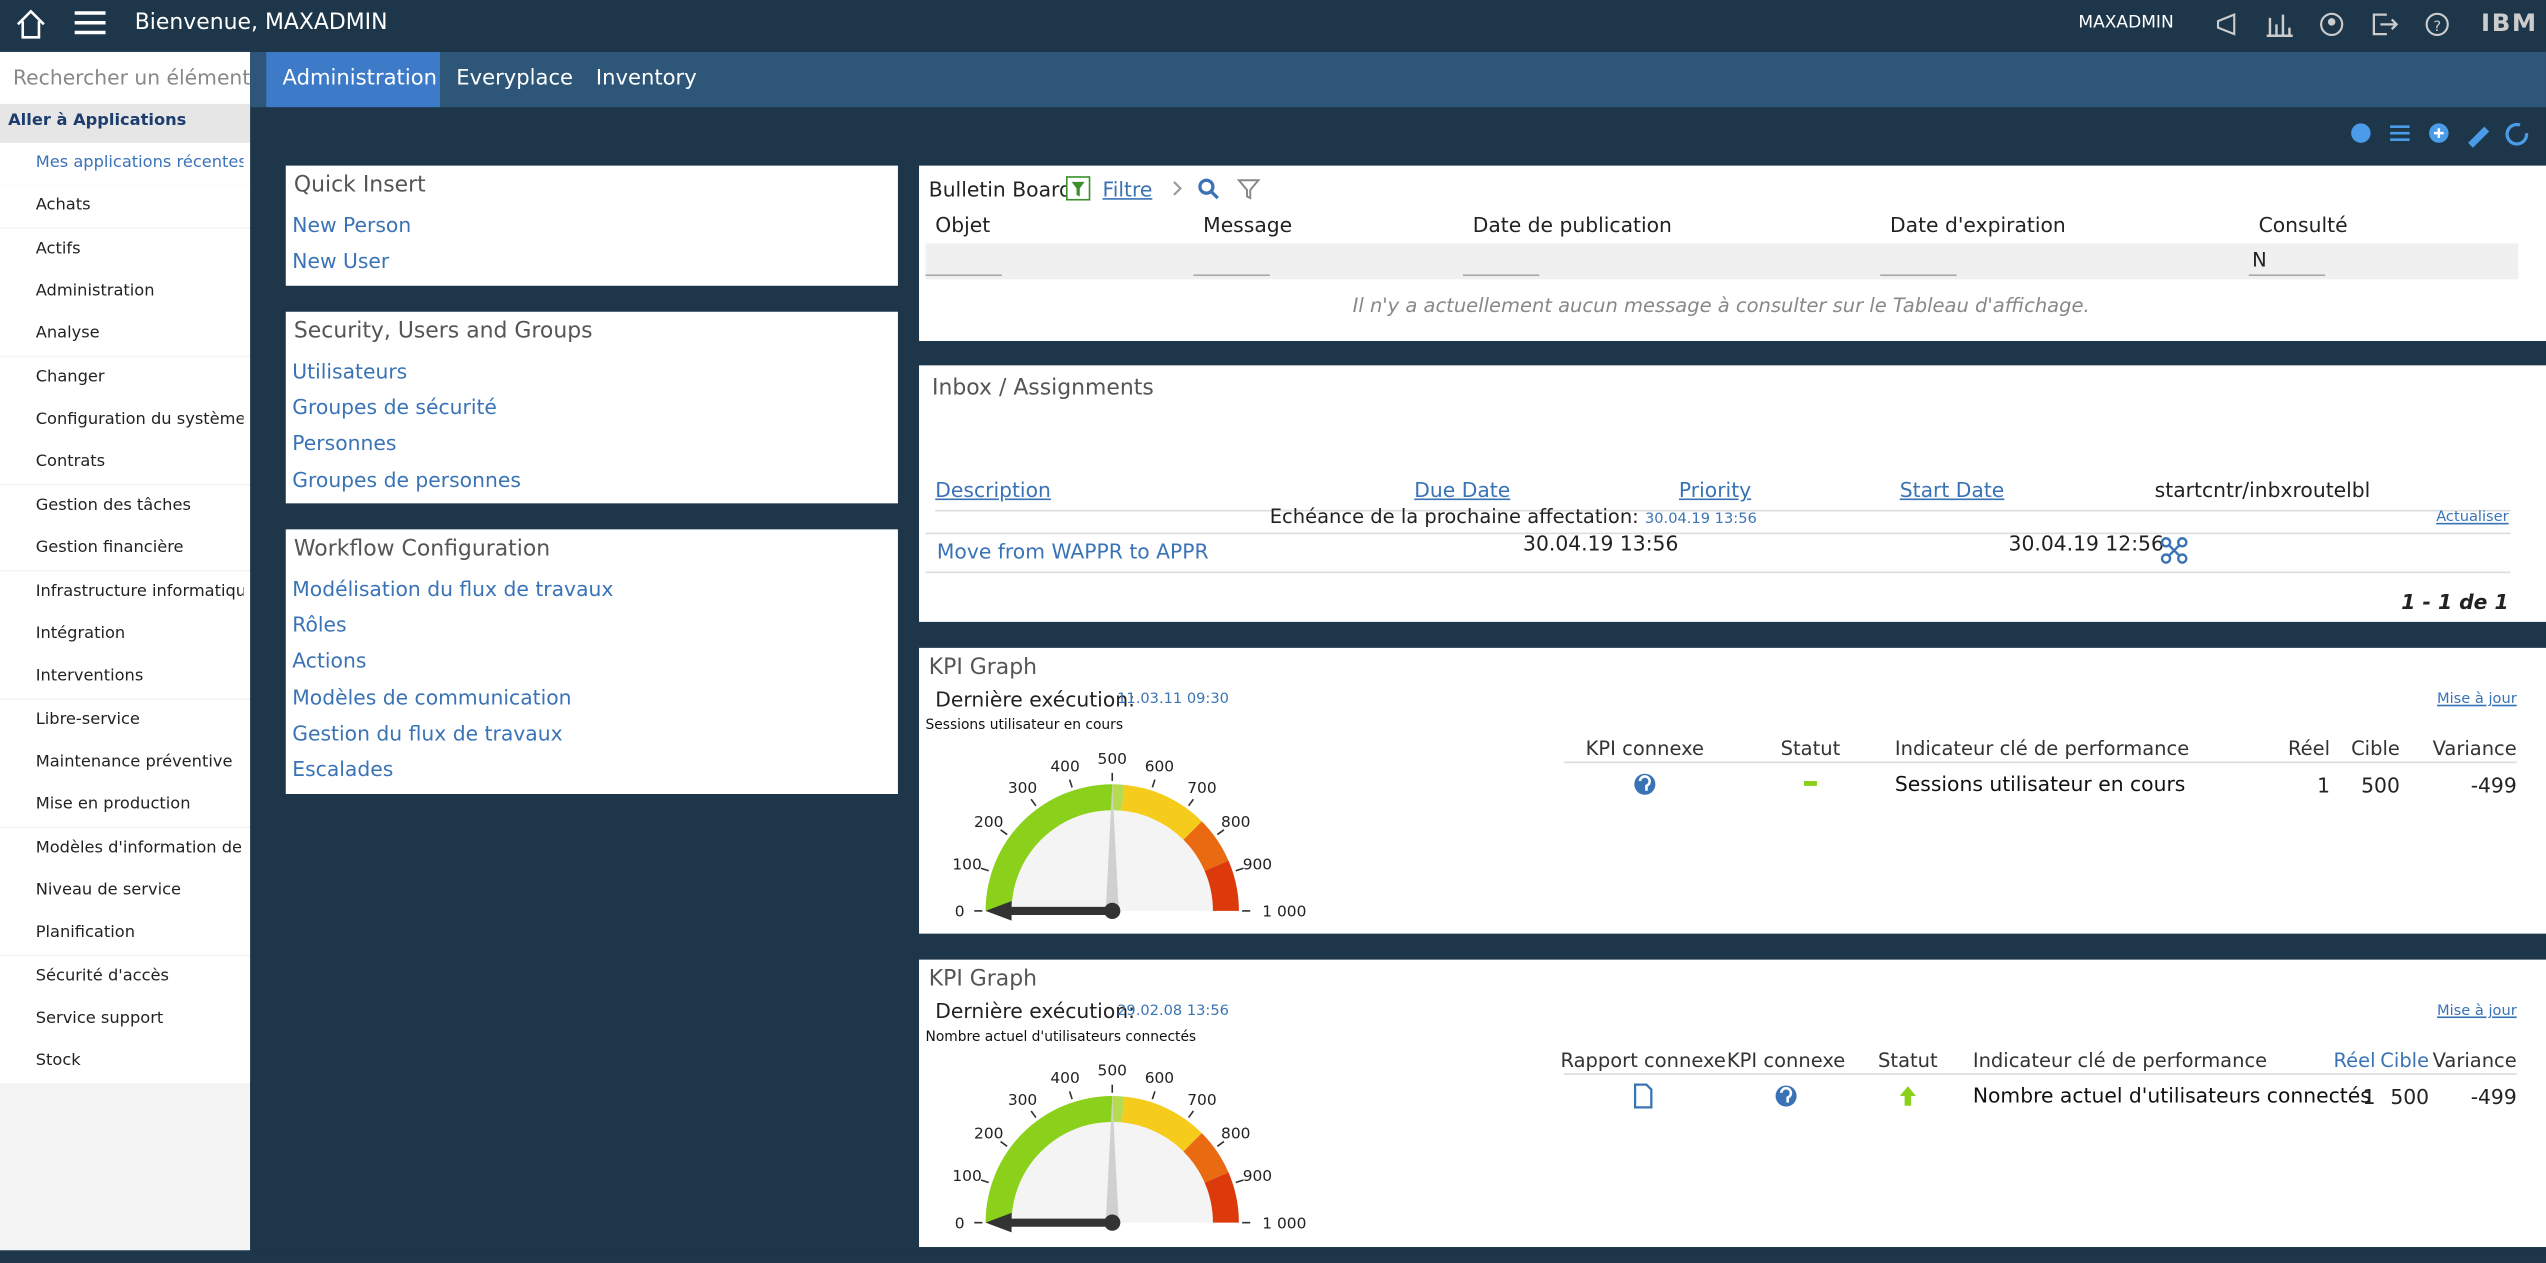 The image size is (2546, 1263). I want to click on tab-label: Everyplace, so click(515, 78).